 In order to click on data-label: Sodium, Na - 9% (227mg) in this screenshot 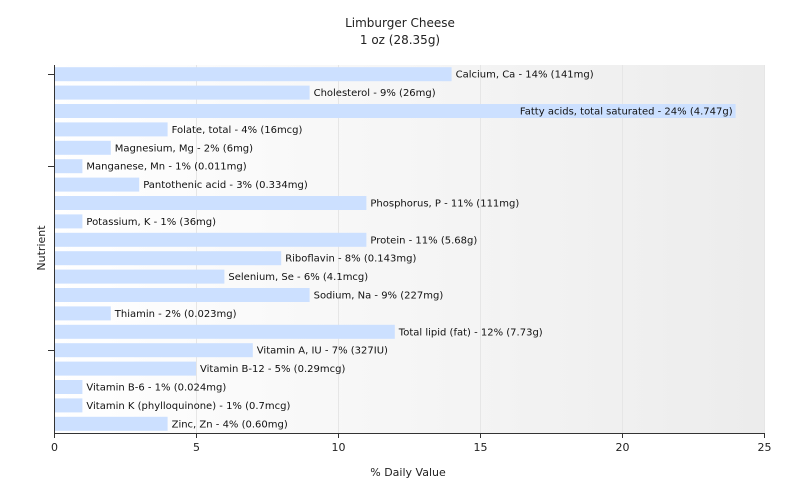, I will do `click(379, 296)`.